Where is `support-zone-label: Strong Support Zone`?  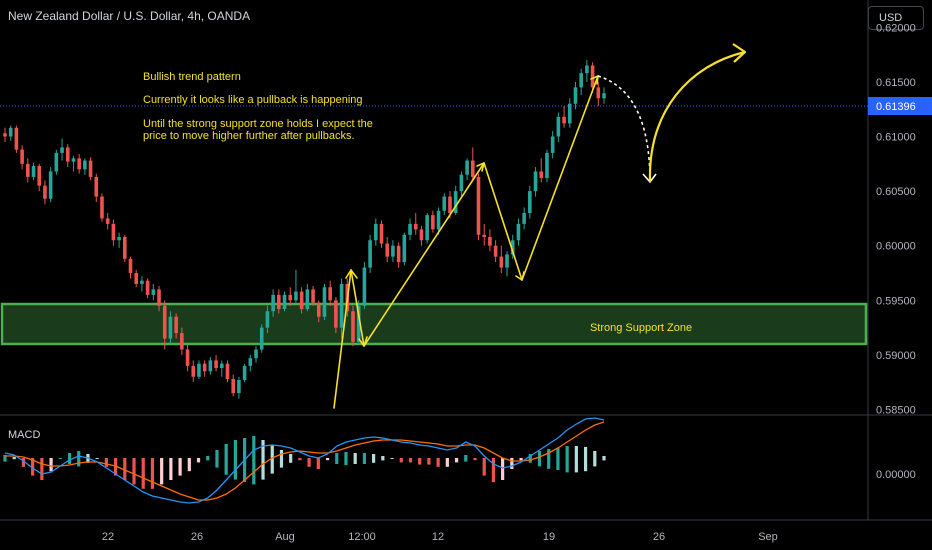 support-zone-label: Strong Support Zone is located at coordinates (641, 328).